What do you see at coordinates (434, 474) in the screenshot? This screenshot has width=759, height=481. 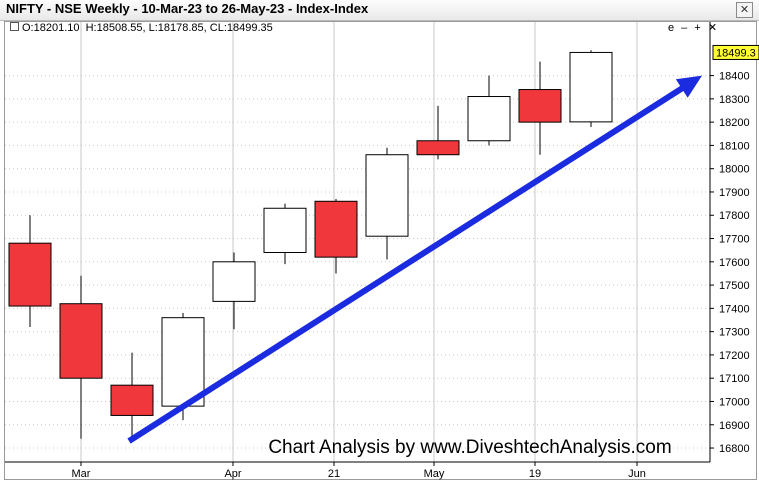 I see `x-tick-label: May` at bounding box center [434, 474].